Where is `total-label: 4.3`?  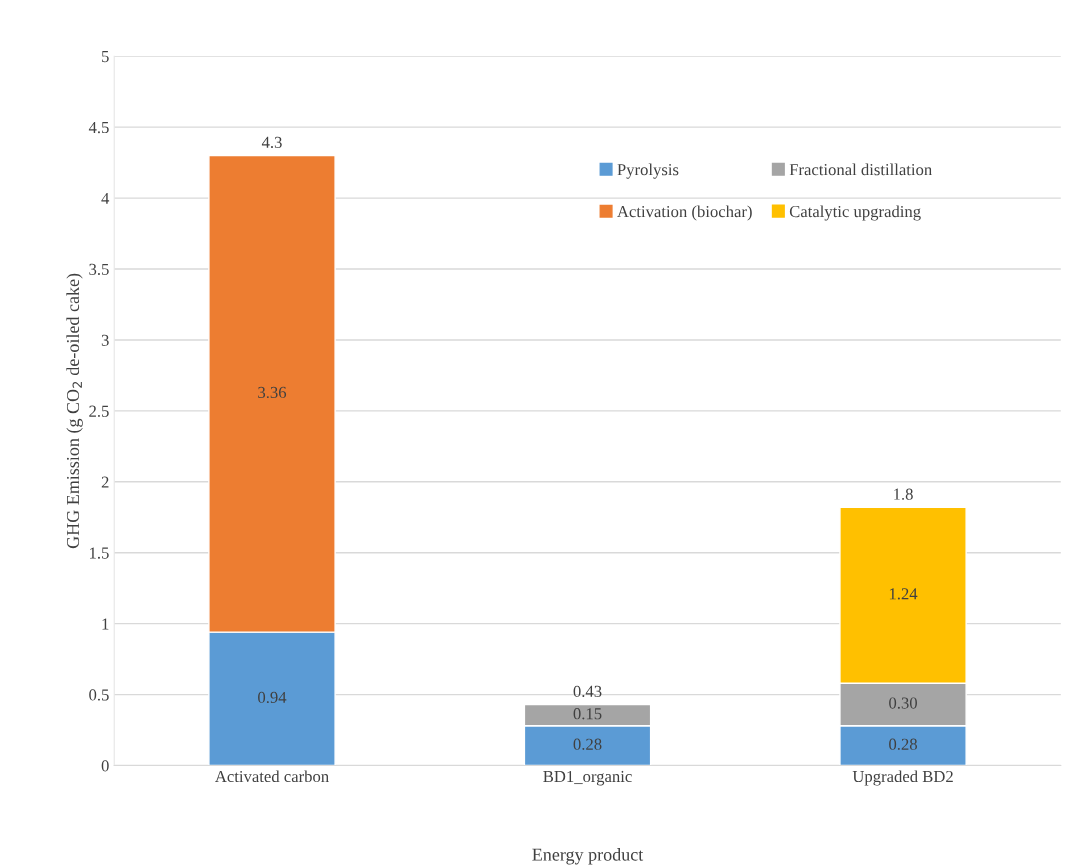 total-label: 4.3 is located at coordinates (271, 142).